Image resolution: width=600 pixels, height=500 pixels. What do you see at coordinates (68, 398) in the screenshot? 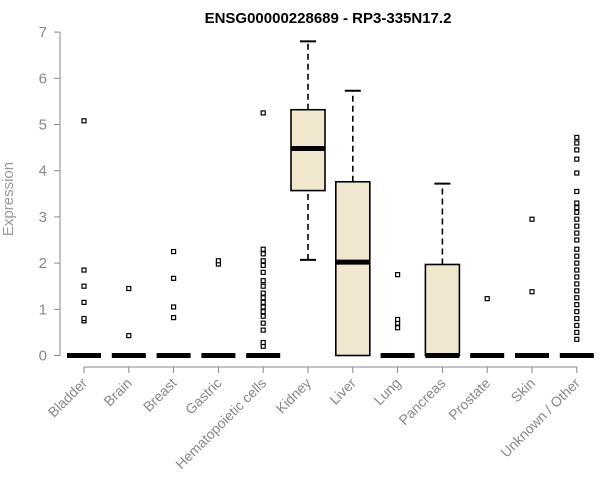
I see `x-tick-label: Bladder` at bounding box center [68, 398].